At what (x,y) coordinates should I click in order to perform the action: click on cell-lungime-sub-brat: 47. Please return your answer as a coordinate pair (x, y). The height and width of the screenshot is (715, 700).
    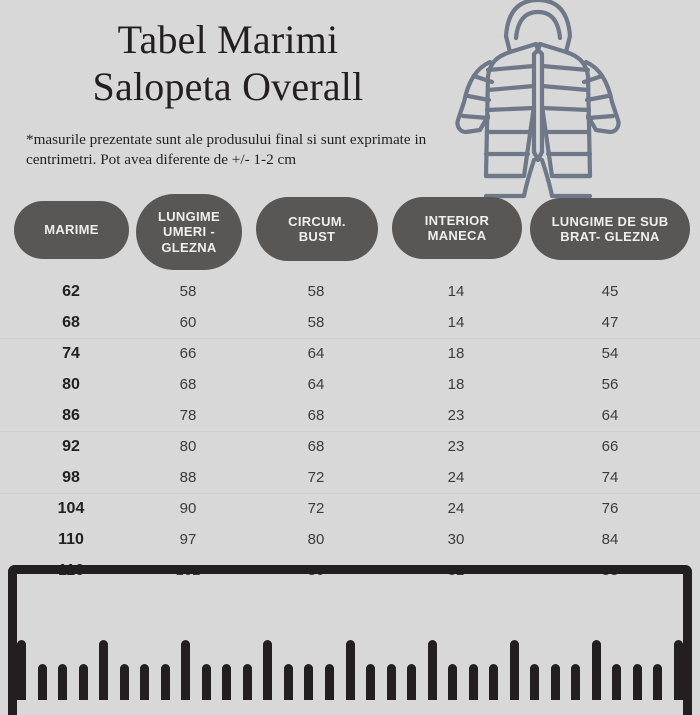
    Looking at the image, I should click on (610, 322).